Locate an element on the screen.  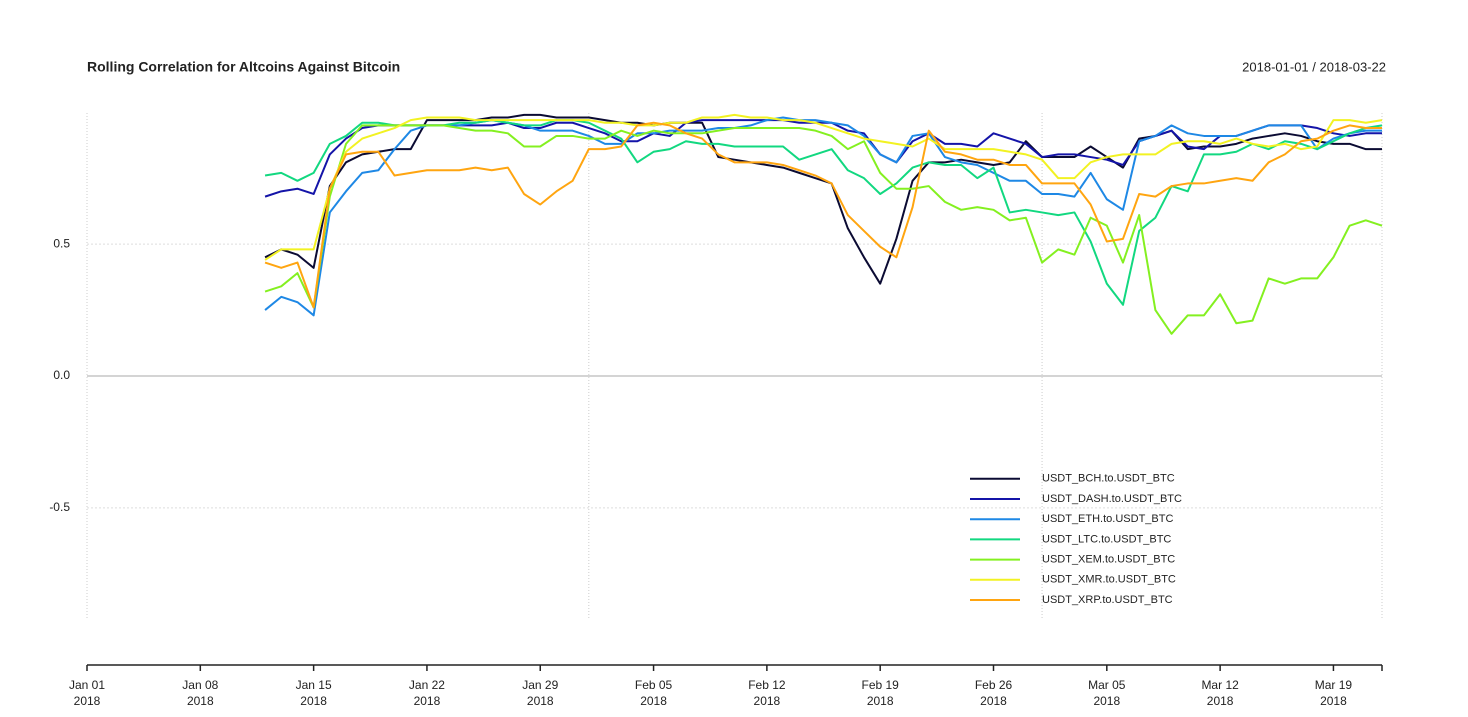
legend-label: USDT_XRP.to.USDT_BTC is located at coordinates (1107, 600).